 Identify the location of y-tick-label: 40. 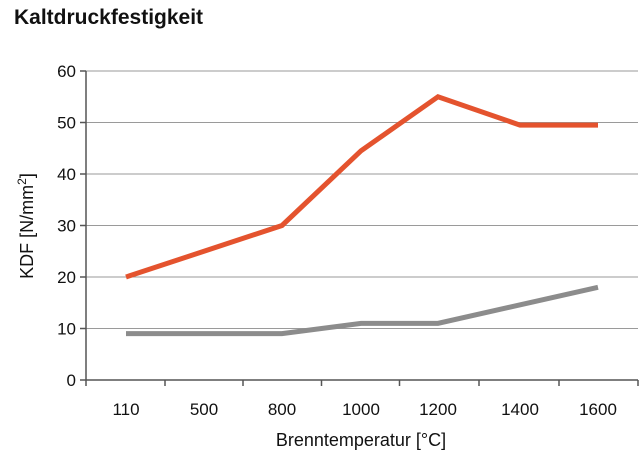
(66, 174).